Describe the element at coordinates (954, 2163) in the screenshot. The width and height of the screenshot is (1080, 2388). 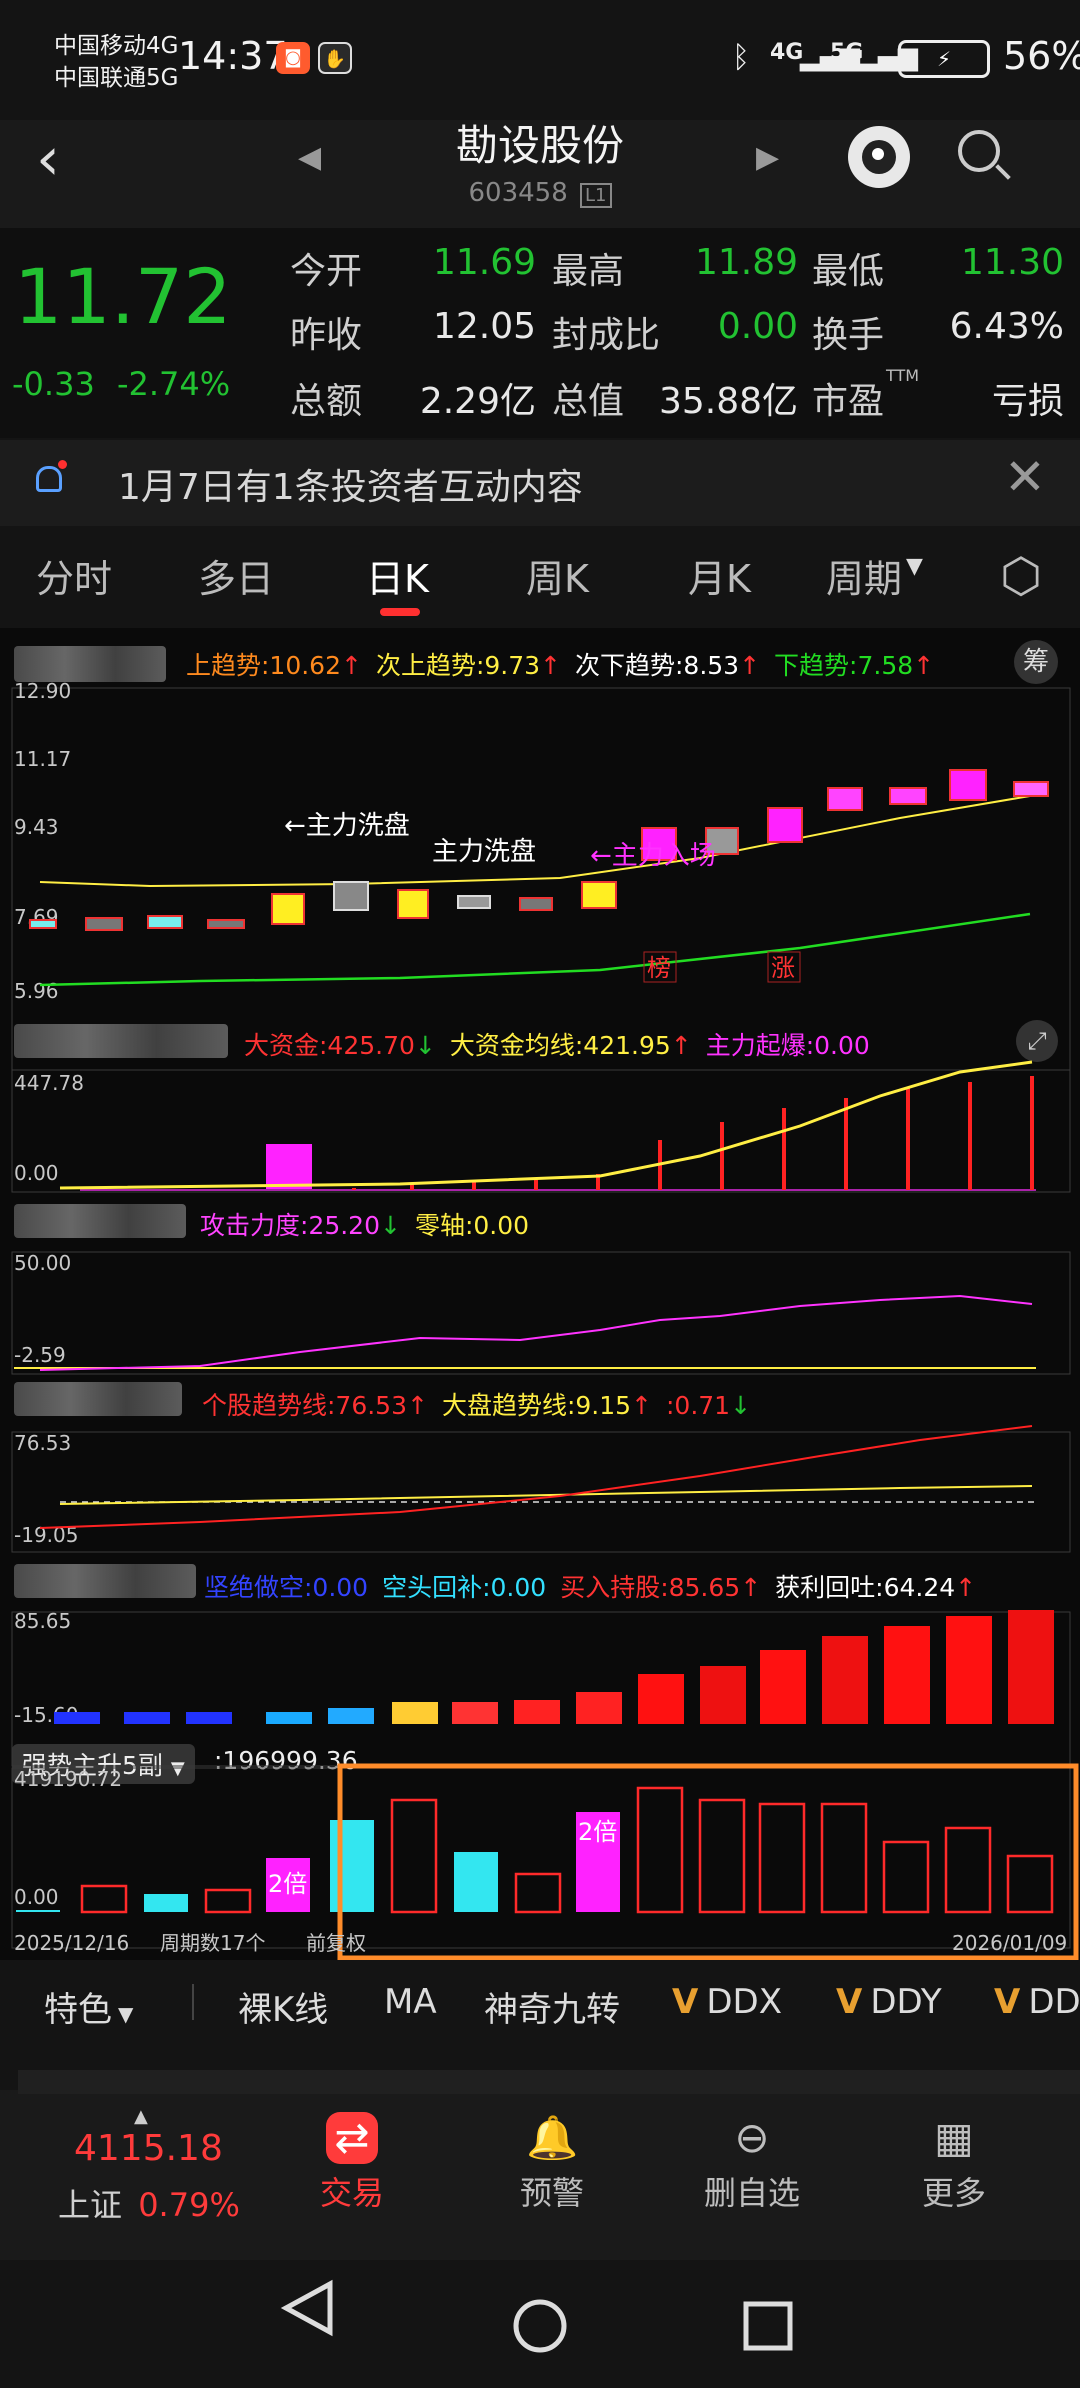
I see `dock-item-3: ▦ 更多` at that location.